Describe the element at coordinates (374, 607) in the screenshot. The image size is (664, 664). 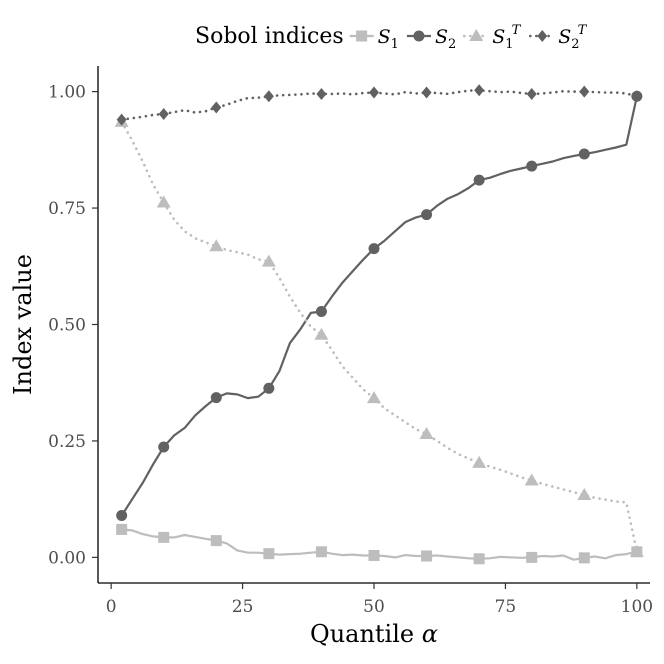
I see `x-tick-label: 50` at that location.